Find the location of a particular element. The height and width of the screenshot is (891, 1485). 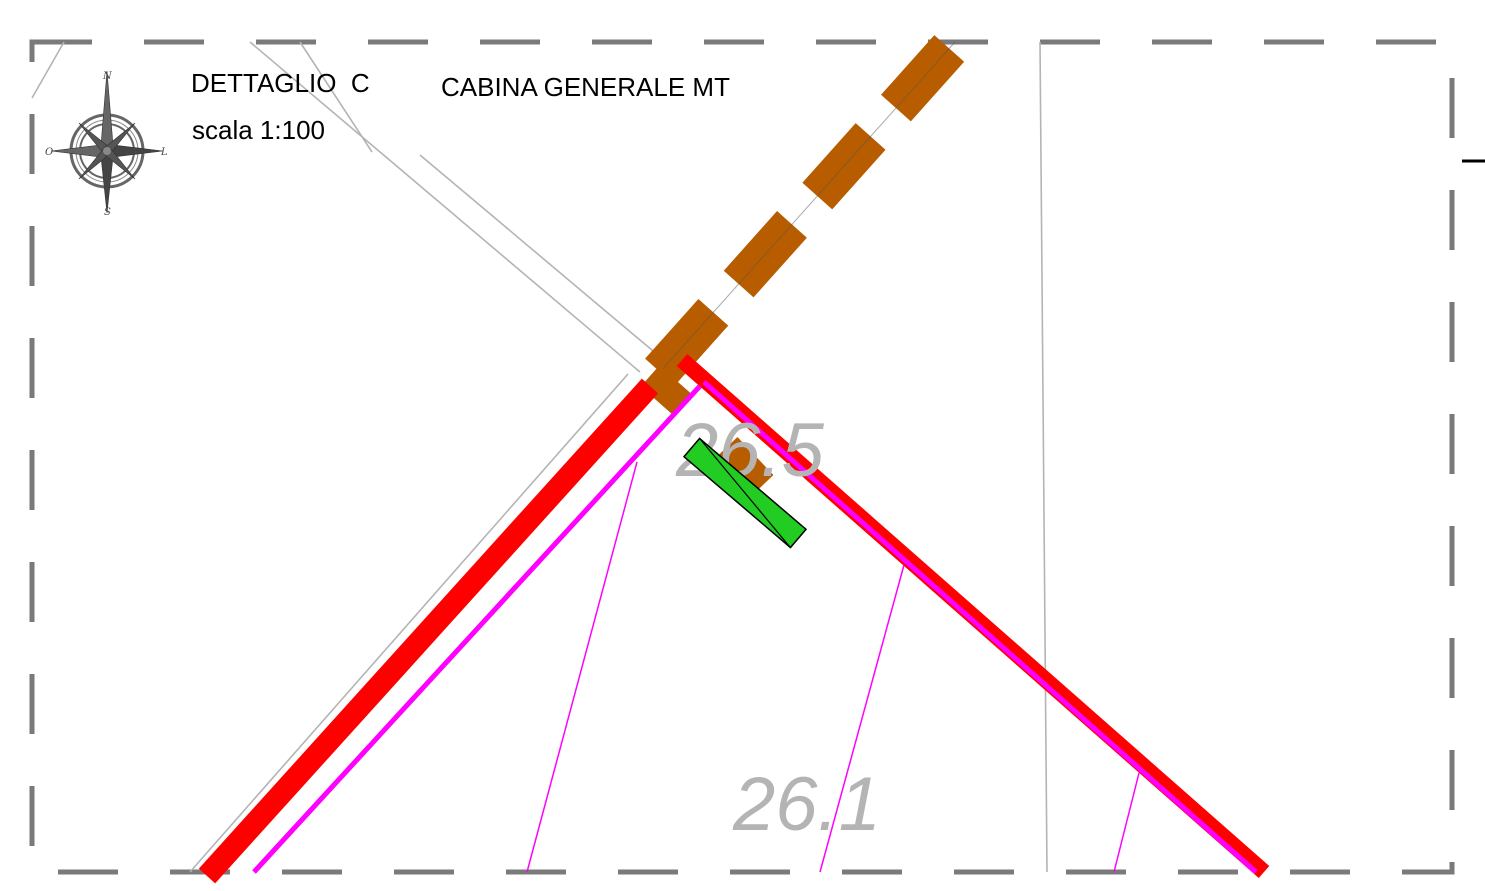

parcel-line-corner-left is located at coordinates (48, 70).